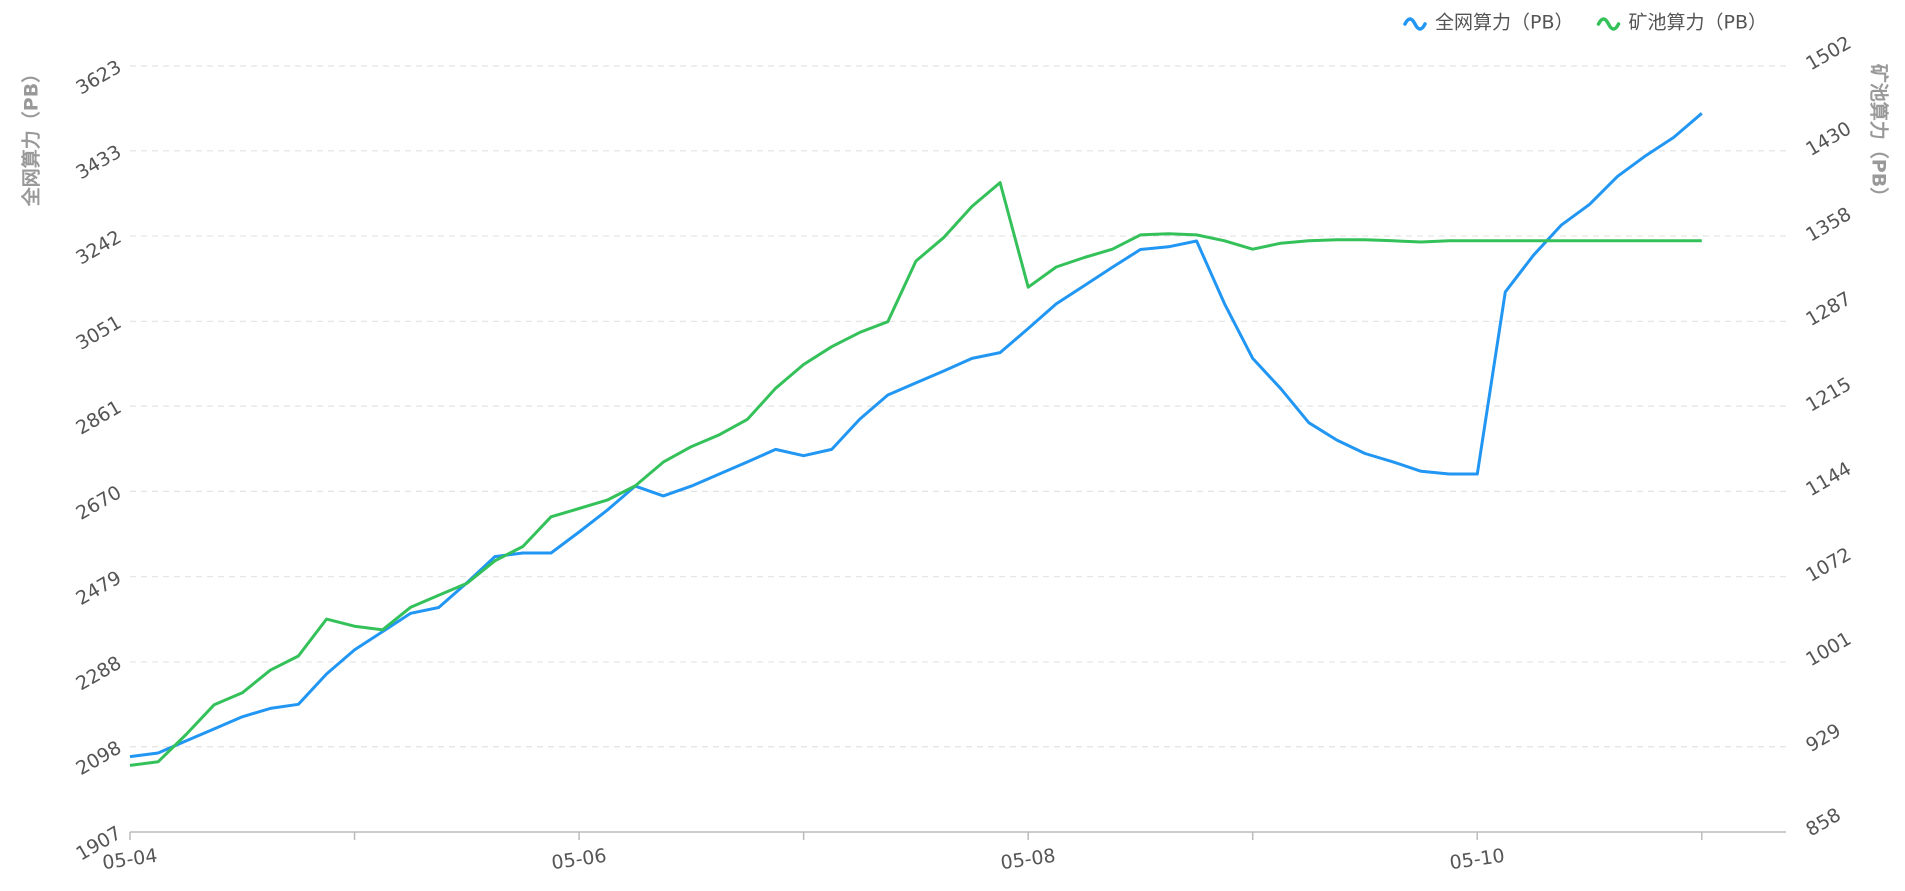 The width and height of the screenshot is (1905, 891). Describe the element at coordinates (98, 758) in the screenshot. I see `y-tick-label: 2098` at that location.